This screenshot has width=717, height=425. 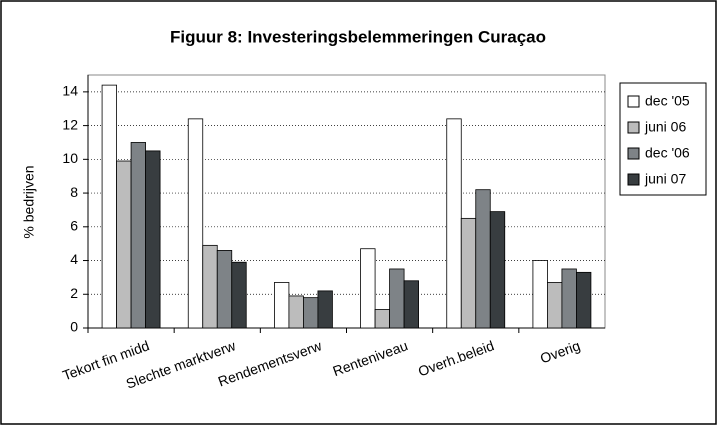 I want to click on legend-label: juni 07, so click(x=665, y=179).